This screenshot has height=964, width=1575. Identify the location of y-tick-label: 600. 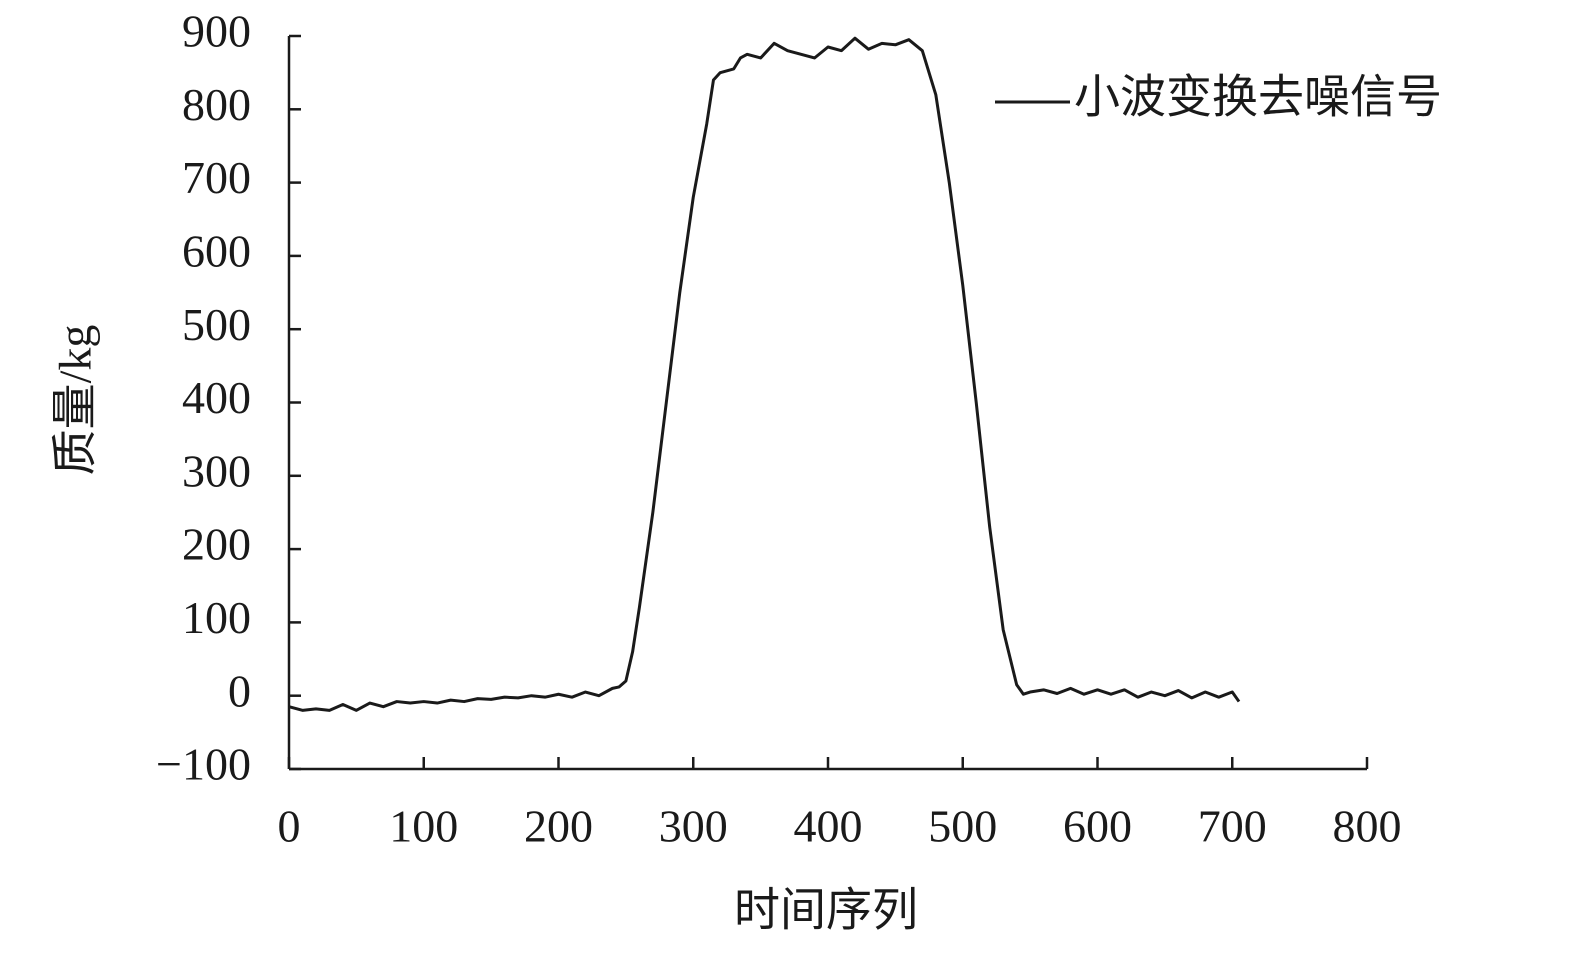
(216, 250).